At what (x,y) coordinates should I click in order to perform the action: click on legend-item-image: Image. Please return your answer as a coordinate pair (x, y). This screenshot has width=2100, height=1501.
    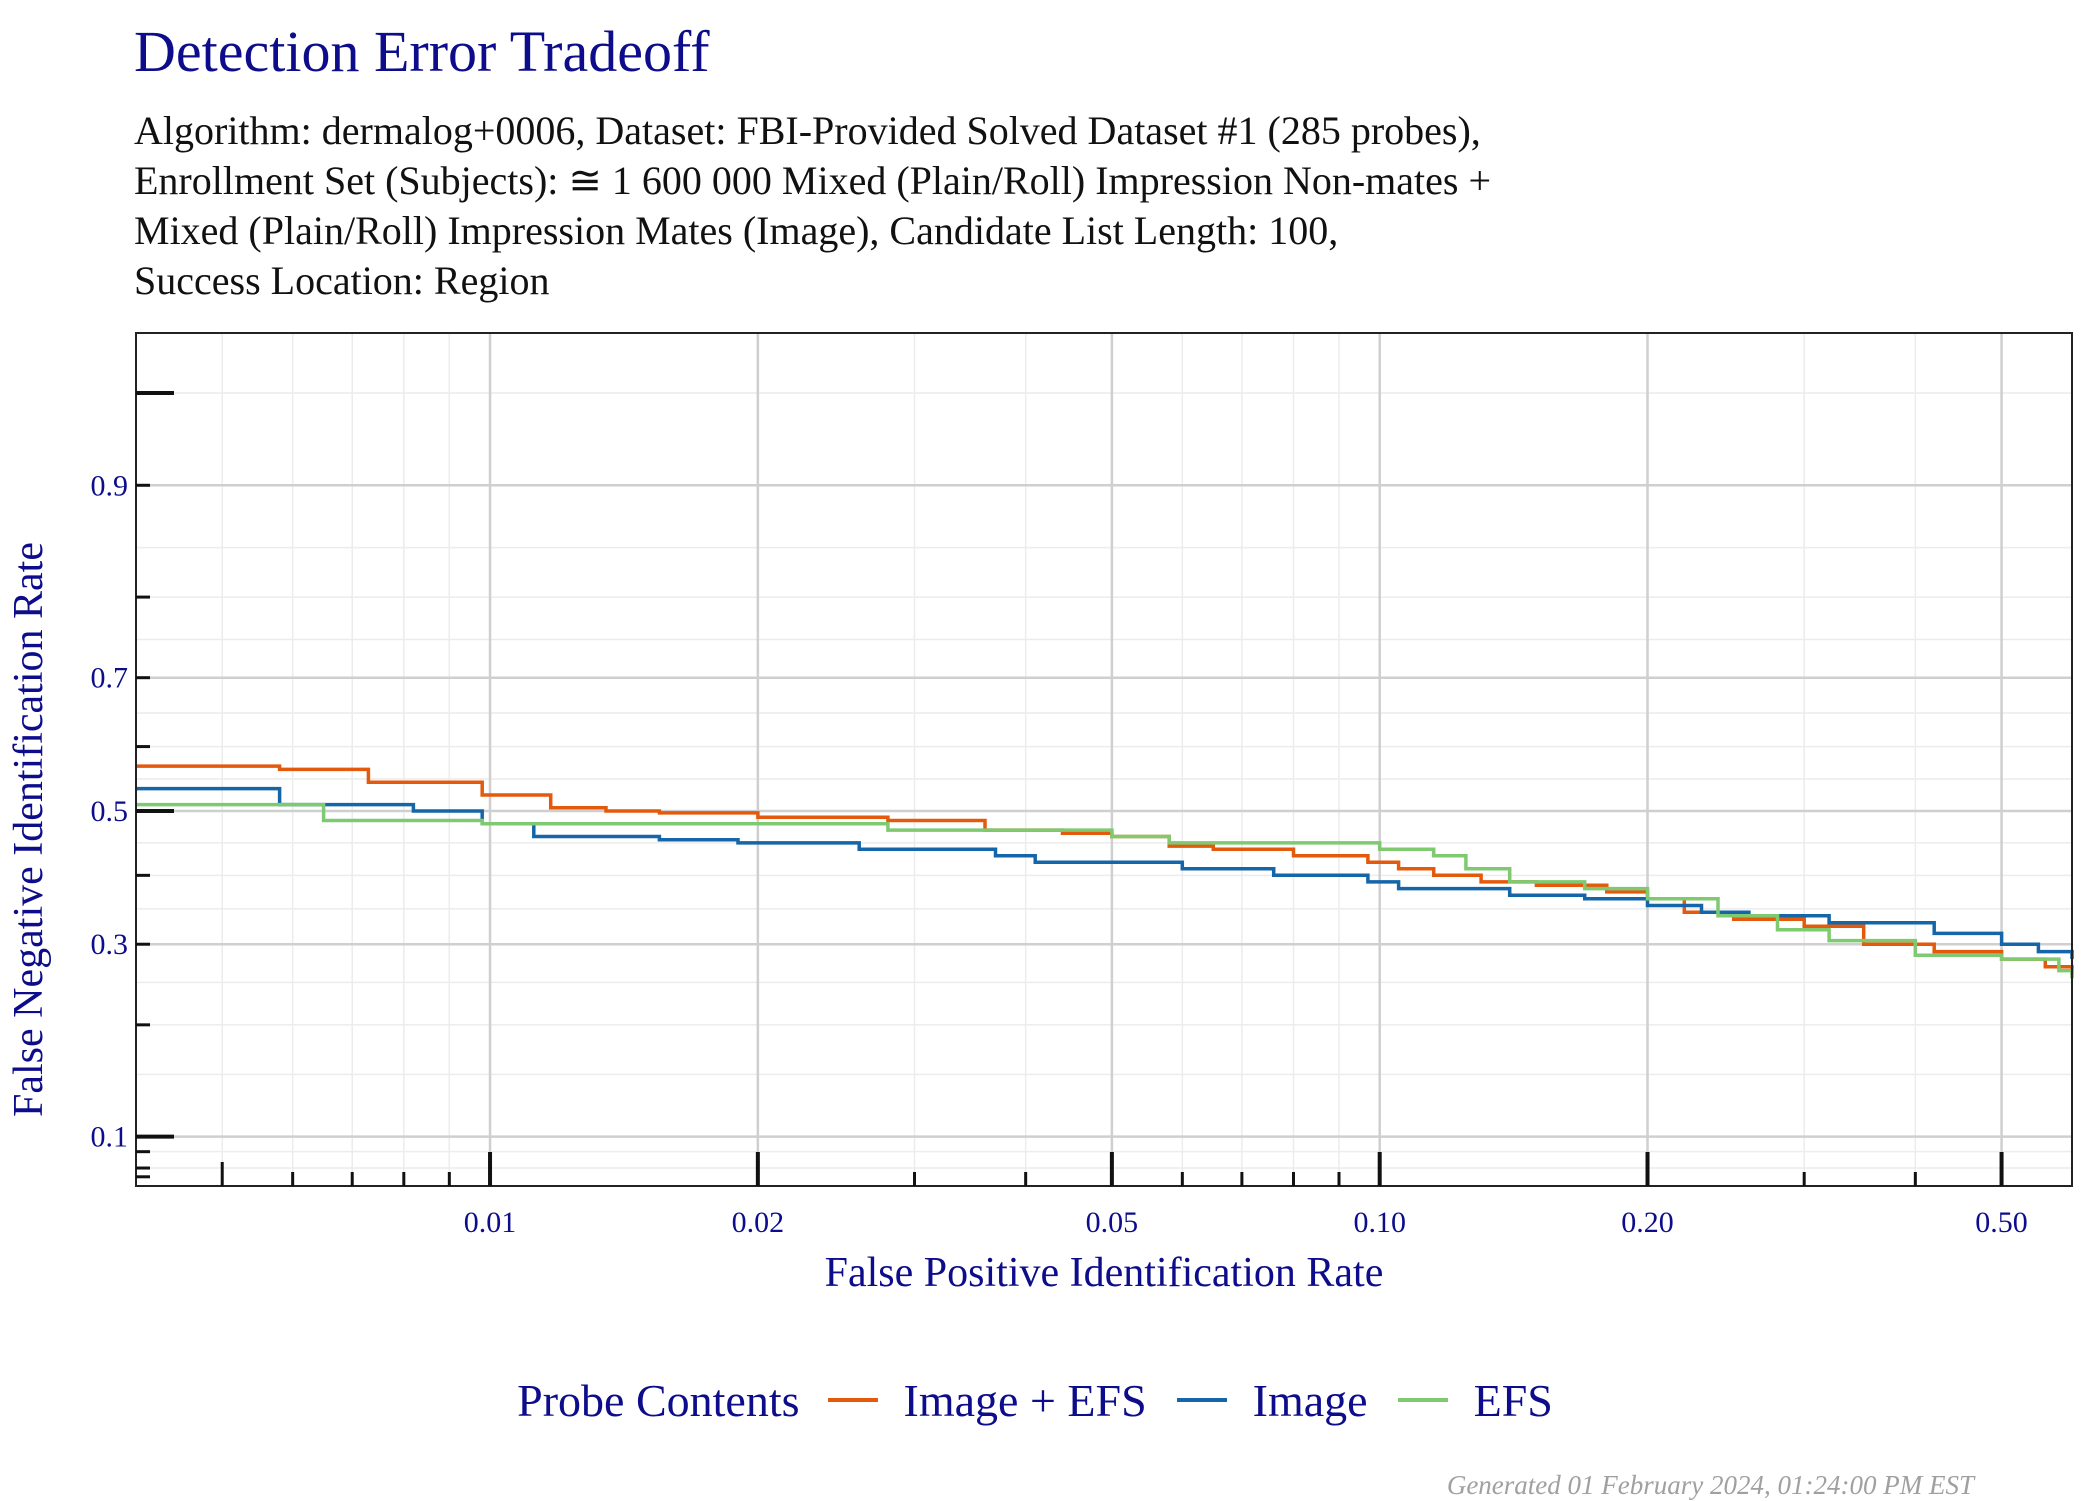
    Looking at the image, I should click on (1272, 1400).